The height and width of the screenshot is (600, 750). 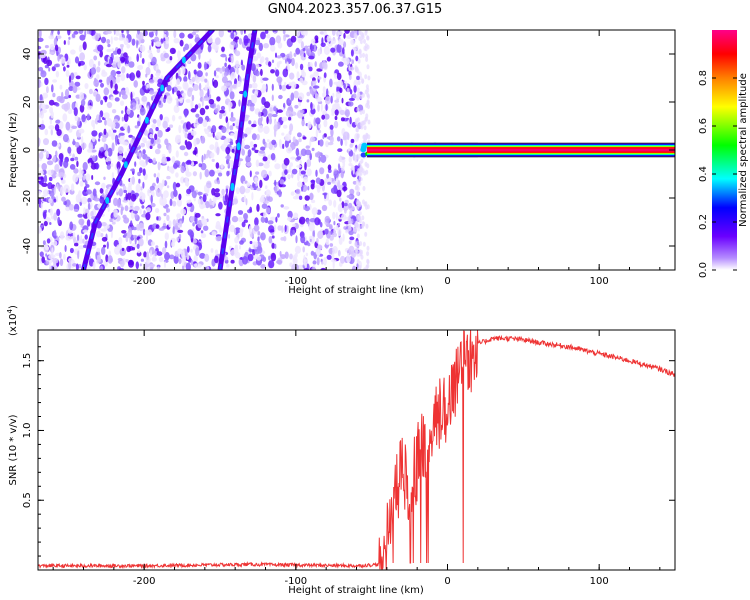 What do you see at coordinates (10, 310) in the screenshot?
I see `y-exponent-power: 4` at bounding box center [10, 310].